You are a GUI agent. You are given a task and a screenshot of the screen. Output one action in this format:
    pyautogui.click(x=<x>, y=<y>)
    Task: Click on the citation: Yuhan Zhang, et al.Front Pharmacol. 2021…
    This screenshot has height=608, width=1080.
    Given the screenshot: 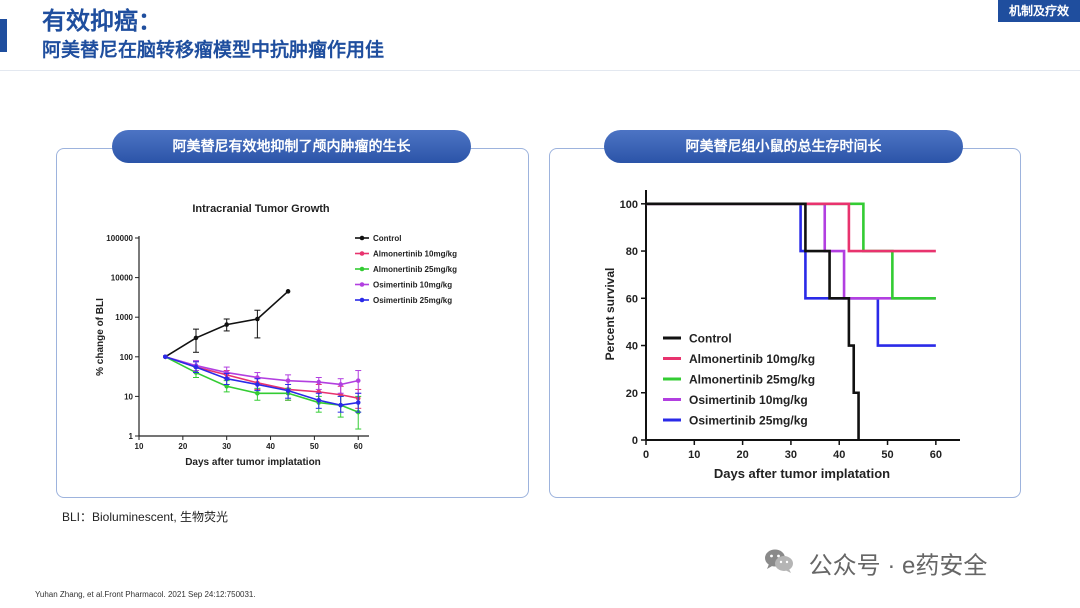 What is the action you would take?
    pyautogui.click(x=145, y=594)
    